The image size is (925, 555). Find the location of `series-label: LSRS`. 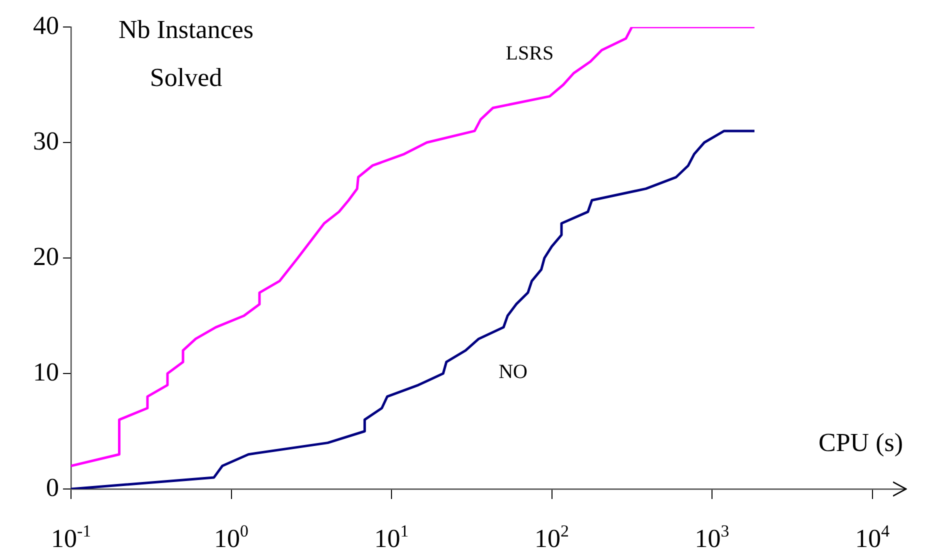

series-label: LSRS is located at coordinates (530, 53).